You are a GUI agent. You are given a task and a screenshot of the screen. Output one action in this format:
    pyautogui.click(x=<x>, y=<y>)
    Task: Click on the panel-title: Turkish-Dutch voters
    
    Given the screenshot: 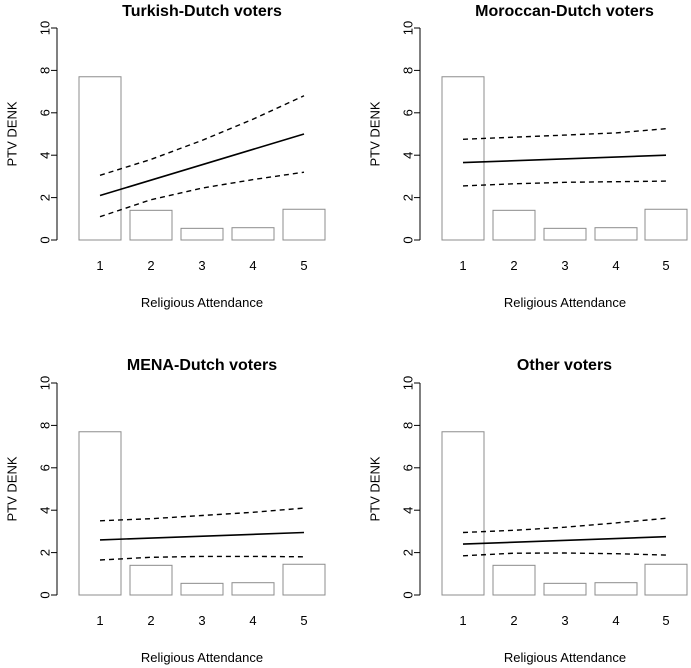 What is the action you would take?
    pyautogui.click(x=202, y=11)
    